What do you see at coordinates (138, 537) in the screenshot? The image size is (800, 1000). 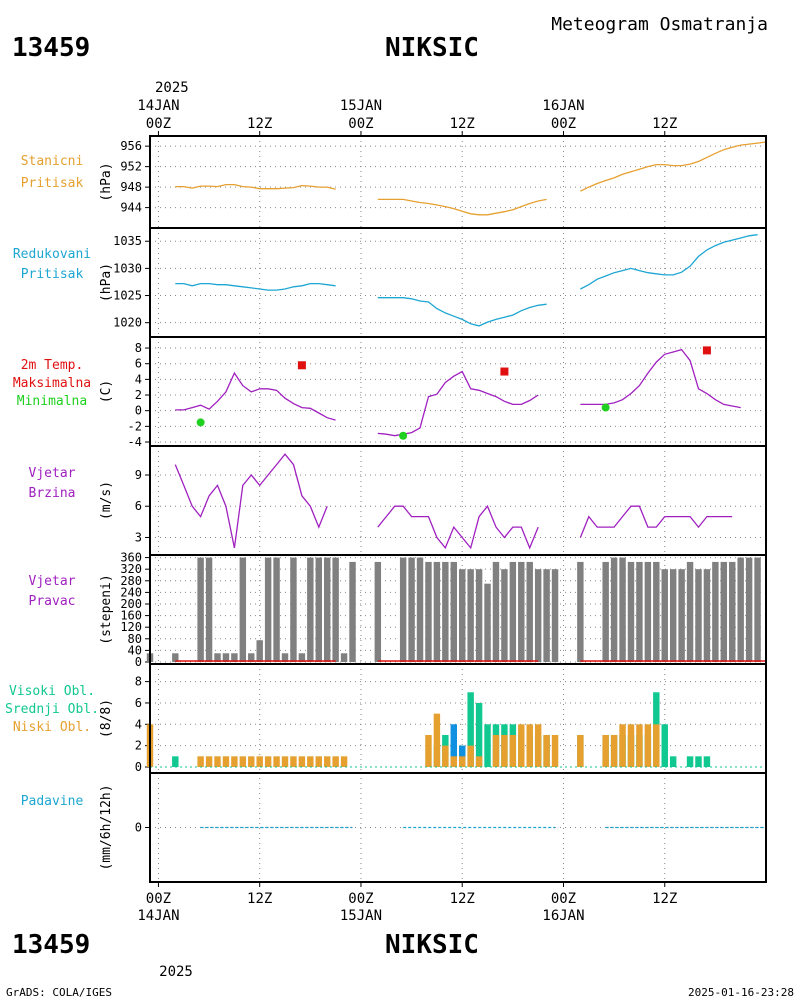 I see `y-tick-label: 3` at bounding box center [138, 537].